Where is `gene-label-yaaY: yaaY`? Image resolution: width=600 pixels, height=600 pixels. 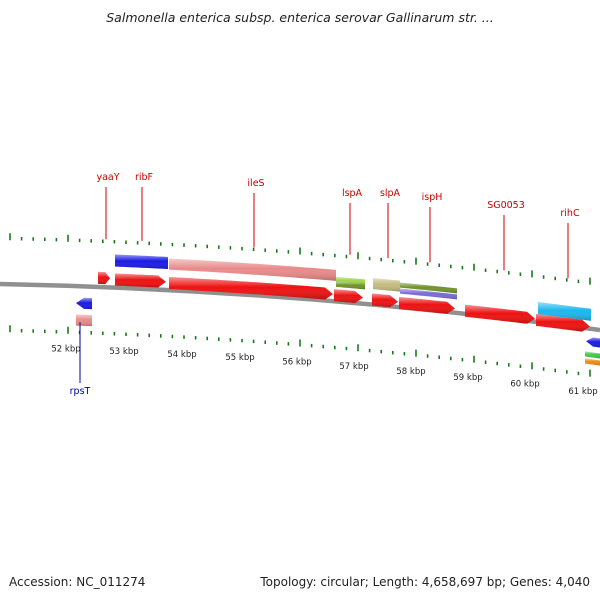 gene-label-yaaY: yaaY is located at coordinates (107, 177).